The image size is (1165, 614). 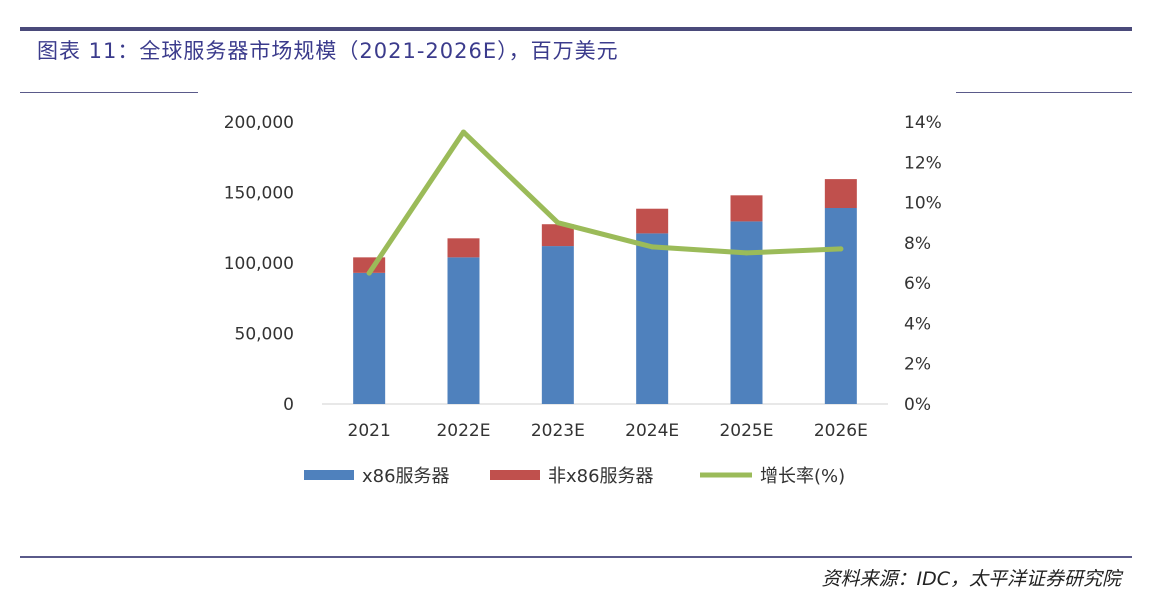 I want to click on left-tick-label: 50,000, so click(x=264, y=335).